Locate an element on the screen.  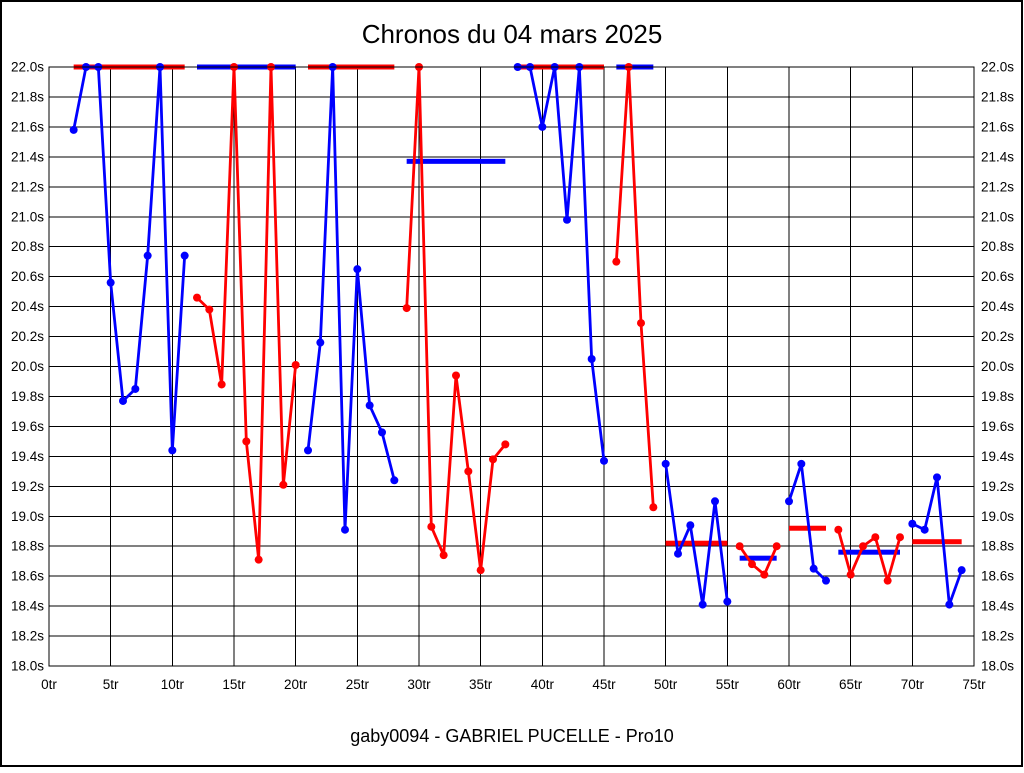
y-tick-label-left: 18.6s is located at coordinates (27, 576).